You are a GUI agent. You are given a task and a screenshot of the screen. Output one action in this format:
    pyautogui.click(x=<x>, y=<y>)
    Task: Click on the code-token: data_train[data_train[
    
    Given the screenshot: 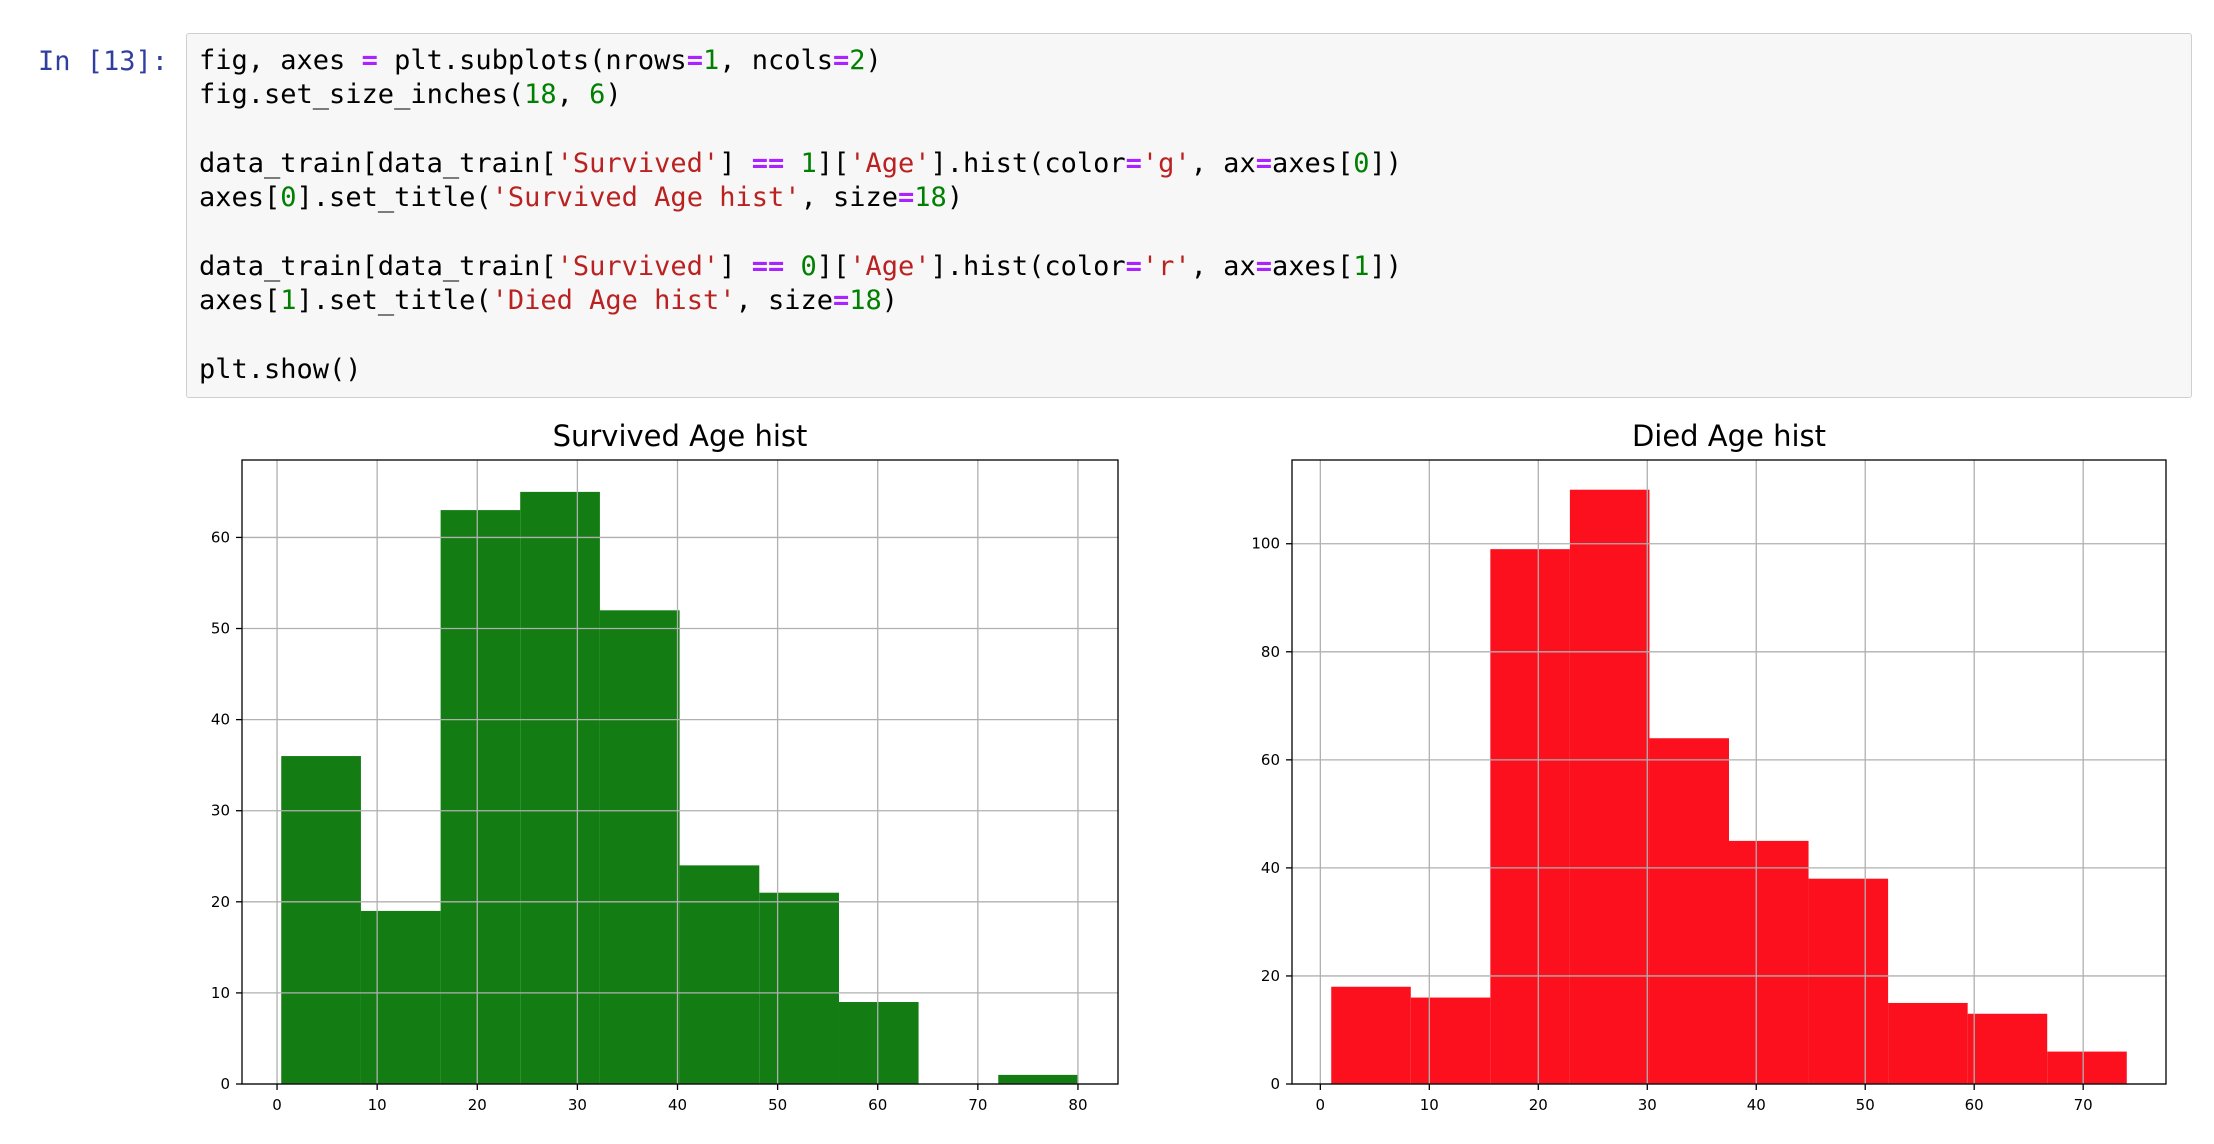 What is the action you would take?
    pyautogui.click(x=378, y=163)
    